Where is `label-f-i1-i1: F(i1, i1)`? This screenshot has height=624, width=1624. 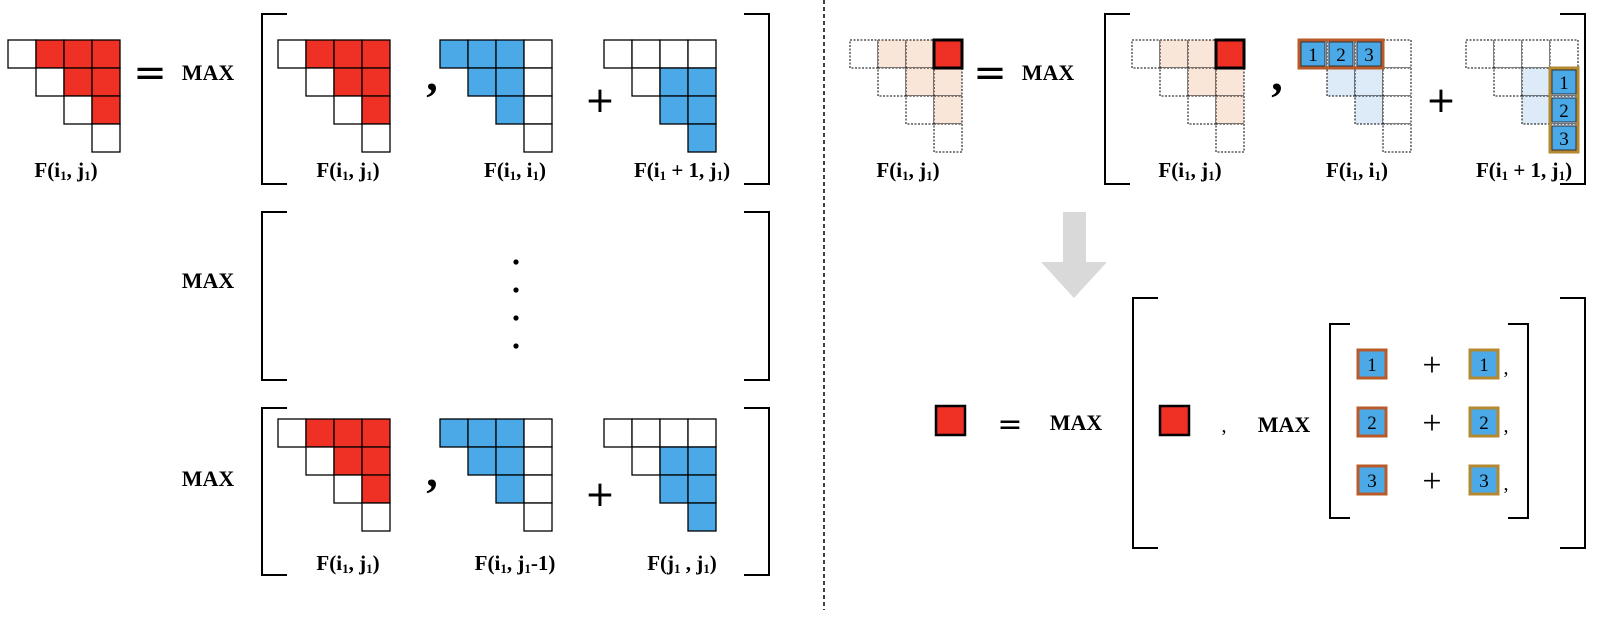 label-f-i1-i1: F(i1, i1) is located at coordinates (515, 170).